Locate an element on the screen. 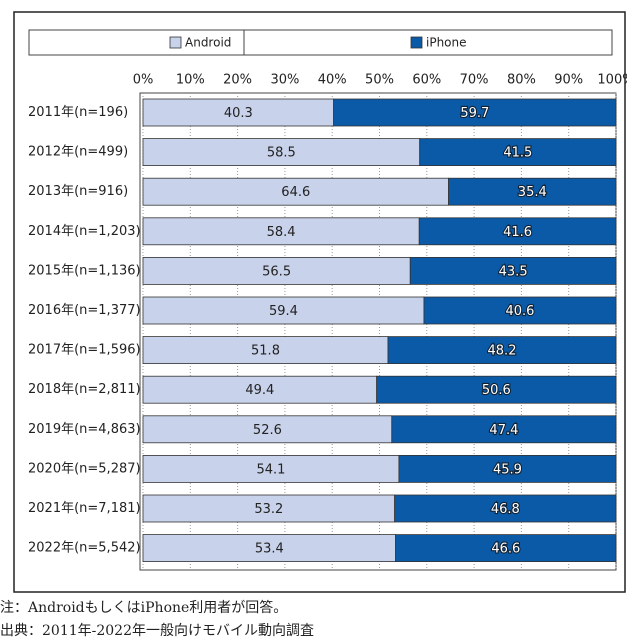 The image size is (627, 642). value-label: 40.3 is located at coordinates (238, 113).